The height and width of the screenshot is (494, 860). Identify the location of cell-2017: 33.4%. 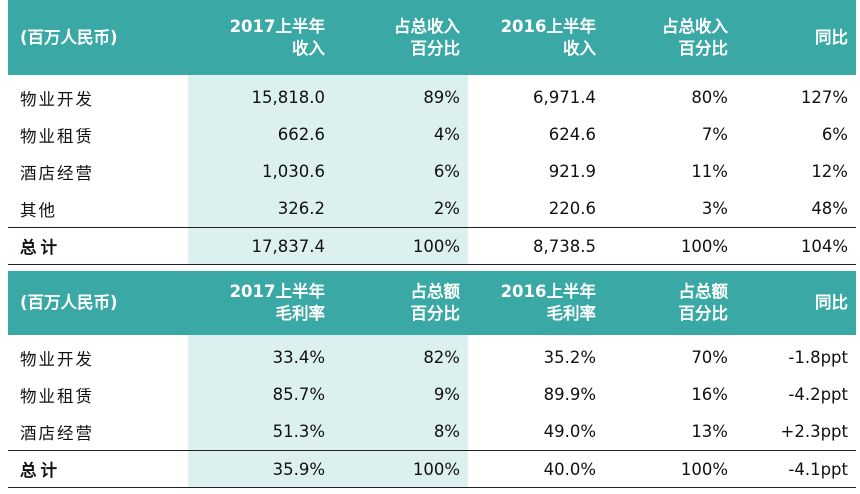
(260, 355).